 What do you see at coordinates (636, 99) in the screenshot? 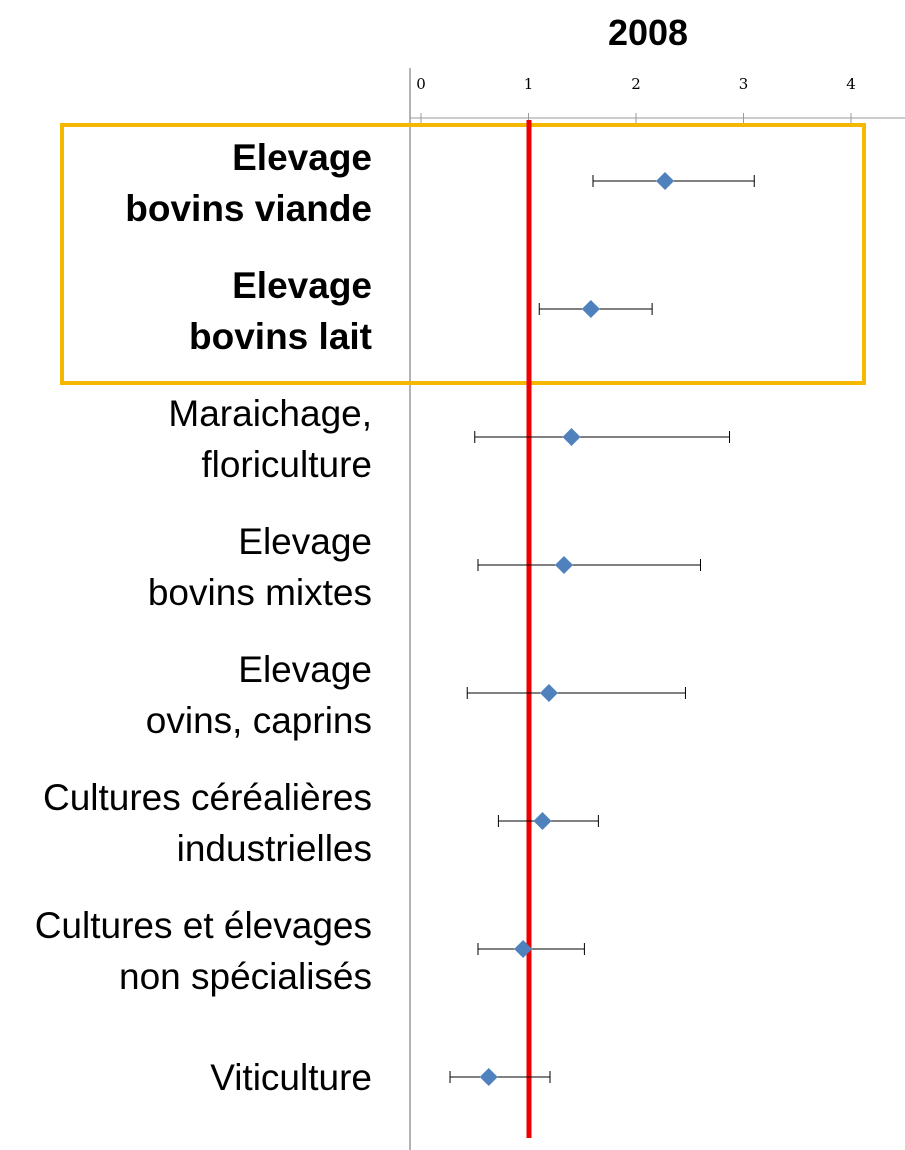
I see `x-axis-ticks: 0 1 2 3 4` at bounding box center [636, 99].